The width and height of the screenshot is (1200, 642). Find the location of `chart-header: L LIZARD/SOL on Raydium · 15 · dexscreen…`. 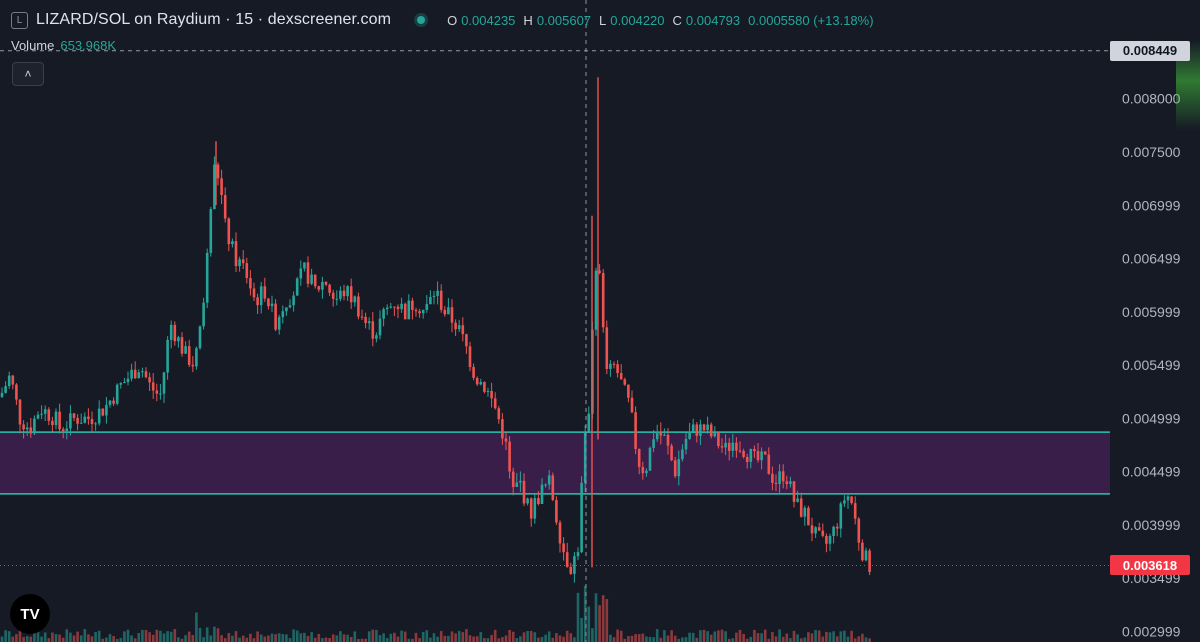

chart-header: L LIZARD/SOL on Raydium · 15 · dexscreen… is located at coordinates (555, 20).